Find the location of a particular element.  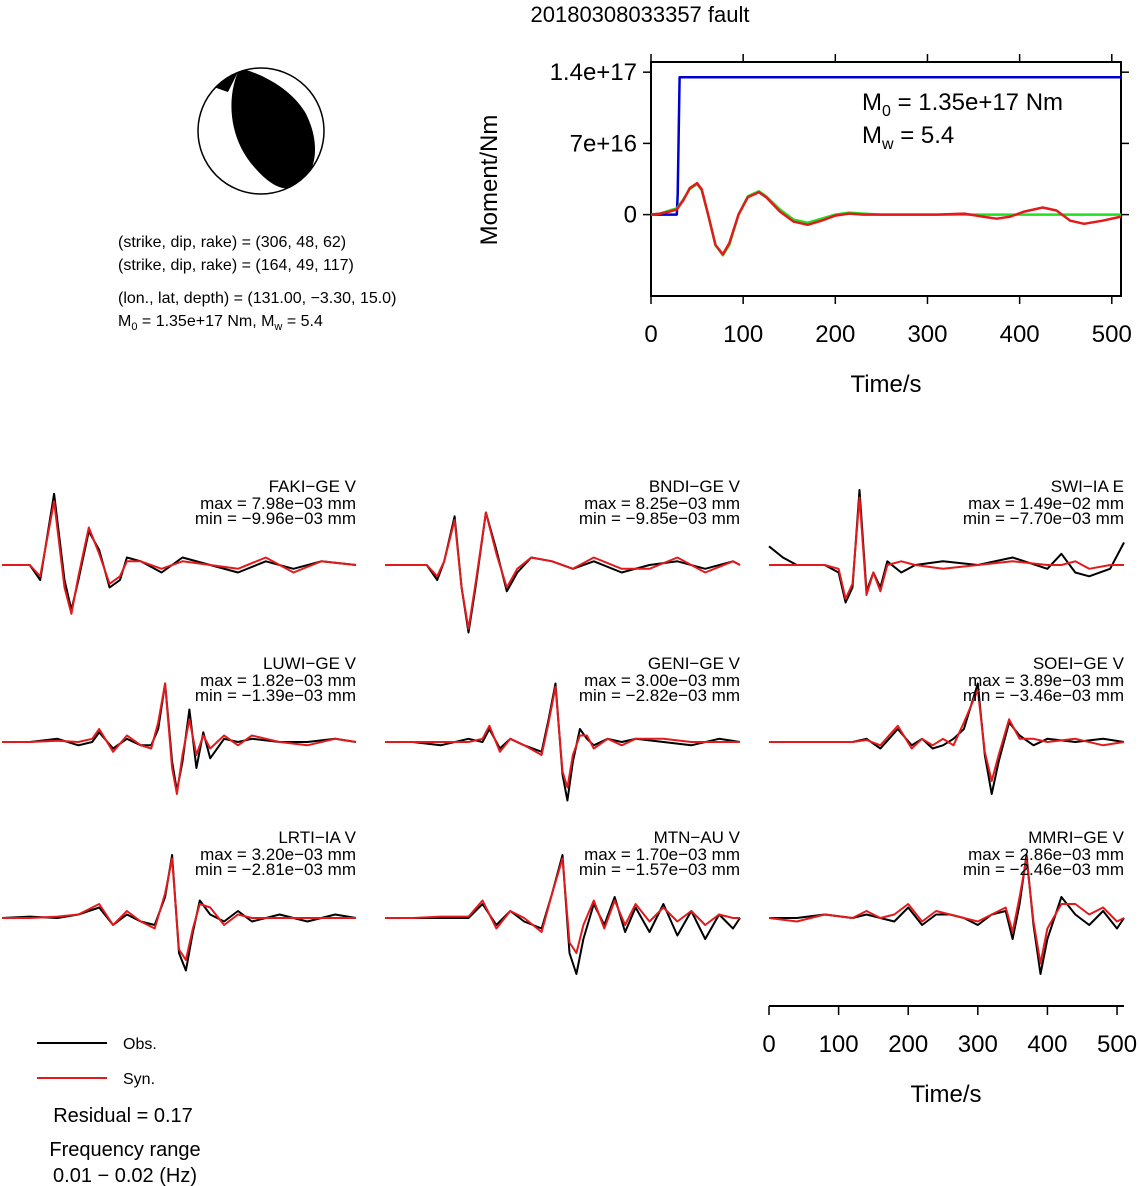

min-amplitude: min = −1.39e−03 mm is located at coordinates (275, 695).